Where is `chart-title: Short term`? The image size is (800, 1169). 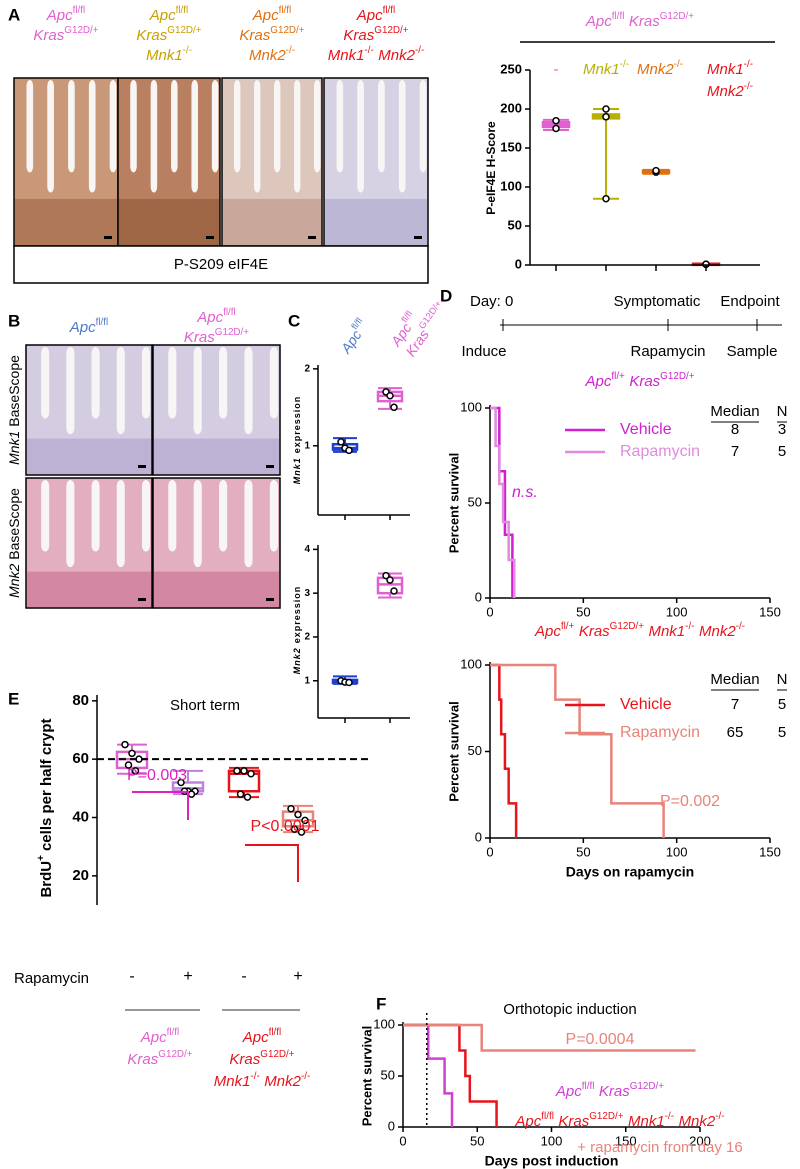 chart-title: Short term is located at coordinates (205, 705).